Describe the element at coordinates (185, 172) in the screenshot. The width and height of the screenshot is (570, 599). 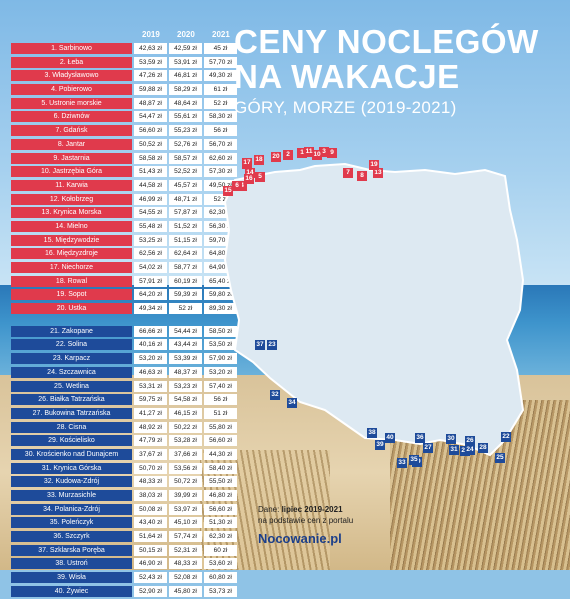
I see `price-cell: 52,52 zł` at that location.